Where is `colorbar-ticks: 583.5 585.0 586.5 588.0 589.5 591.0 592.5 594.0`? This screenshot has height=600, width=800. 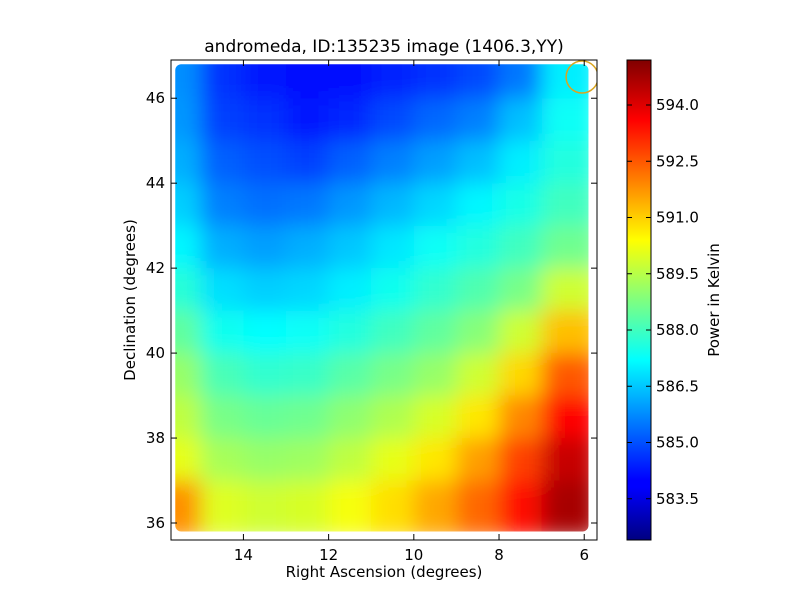
colorbar-ticks: 583.5 585.0 586.5 588.0 589.5 591.0 592.5 594.0 is located at coordinates (663, 302).